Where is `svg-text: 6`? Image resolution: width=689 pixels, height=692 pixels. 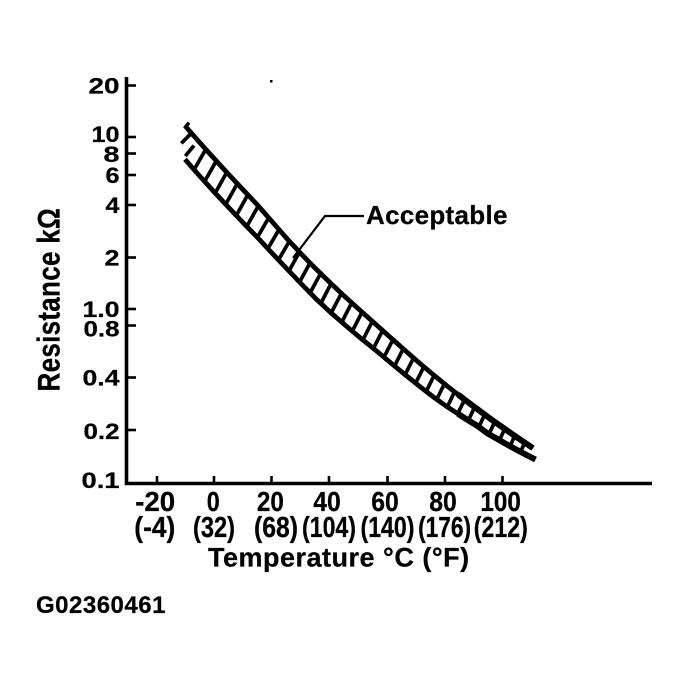 svg-text: 6 is located at coordinates (113, 175).